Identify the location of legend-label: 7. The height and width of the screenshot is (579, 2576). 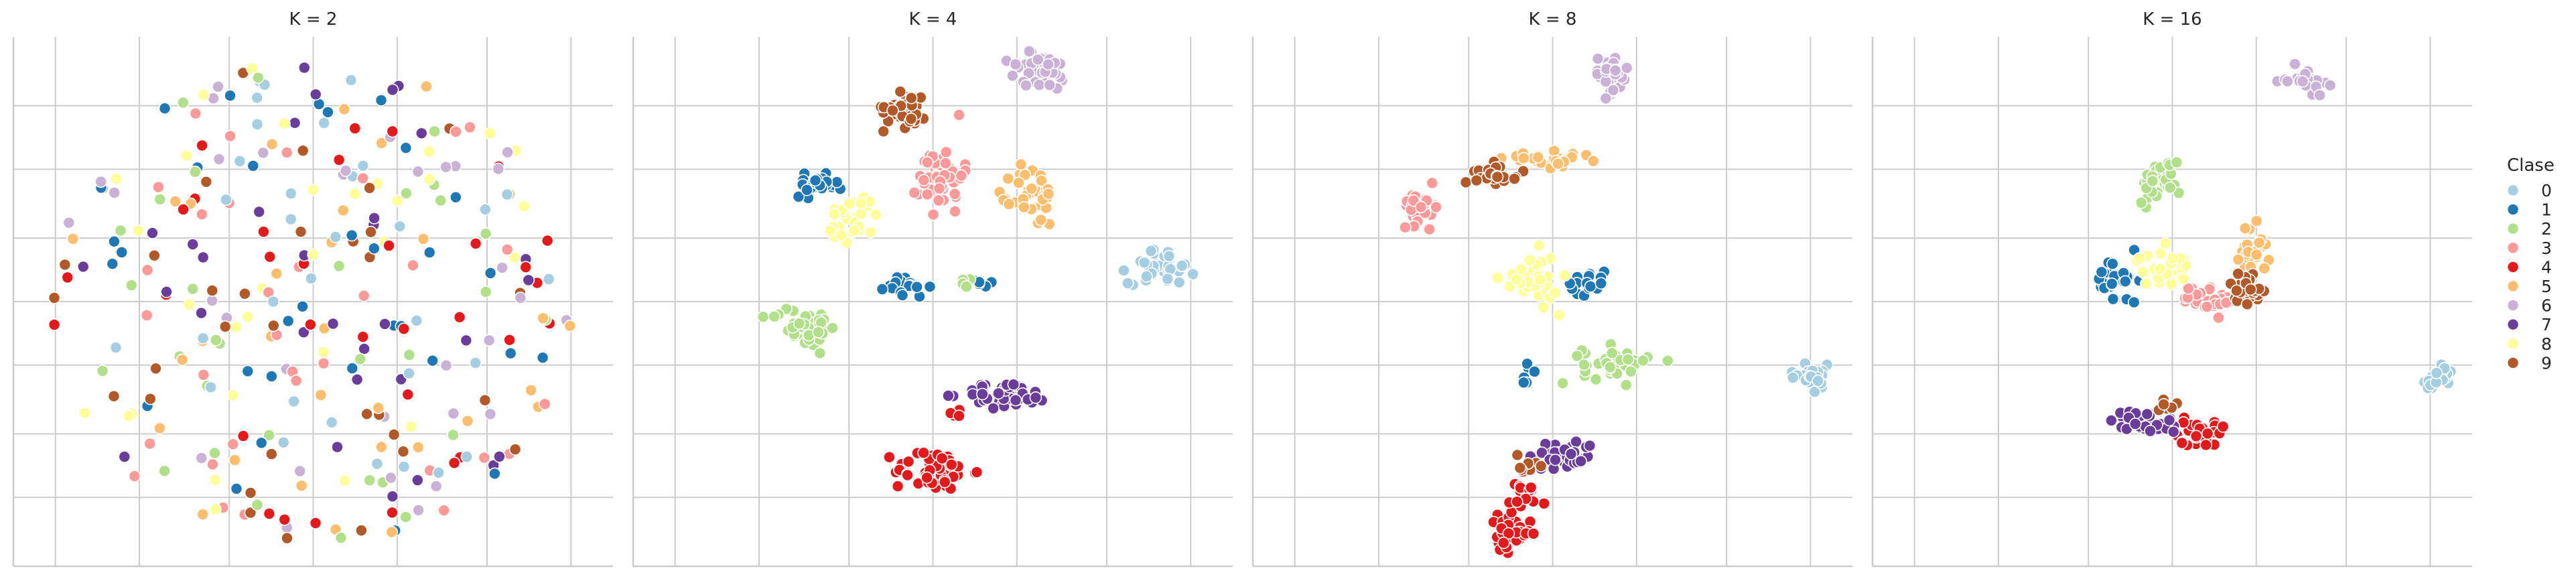
(2546, 324).